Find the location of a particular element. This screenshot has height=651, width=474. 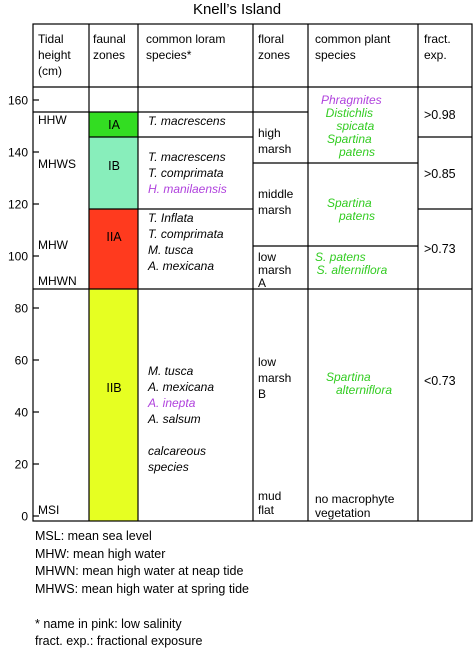

note-line: MHWN: mean high water at neap tide is located at coordinates (139, 571).